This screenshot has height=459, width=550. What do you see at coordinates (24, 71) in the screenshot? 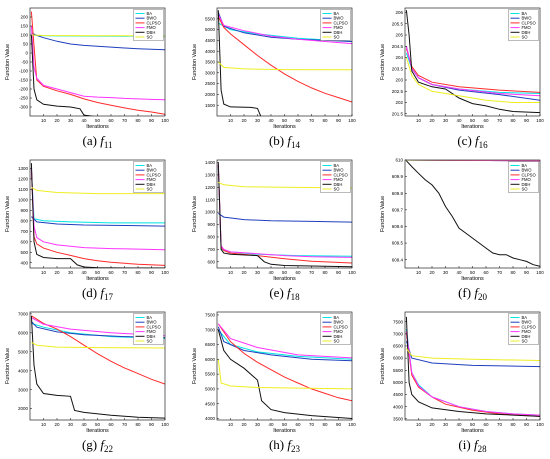
I see `y-tick-label: -100` at bounding box center [24, 71].